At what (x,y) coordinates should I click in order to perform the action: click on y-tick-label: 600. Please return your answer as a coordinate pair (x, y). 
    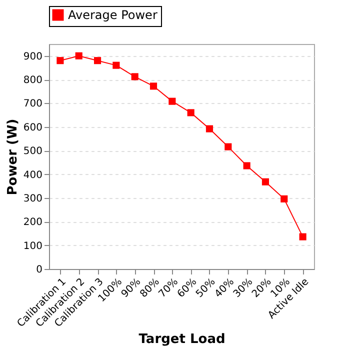
    Looking at the image, I should click on (32, 128).